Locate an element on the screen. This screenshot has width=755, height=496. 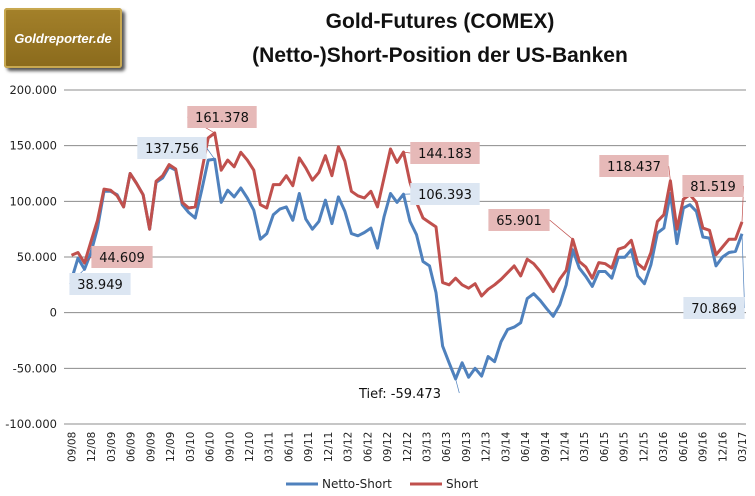
x-tick-label: 03/16 is located at coordinates (664, 446).